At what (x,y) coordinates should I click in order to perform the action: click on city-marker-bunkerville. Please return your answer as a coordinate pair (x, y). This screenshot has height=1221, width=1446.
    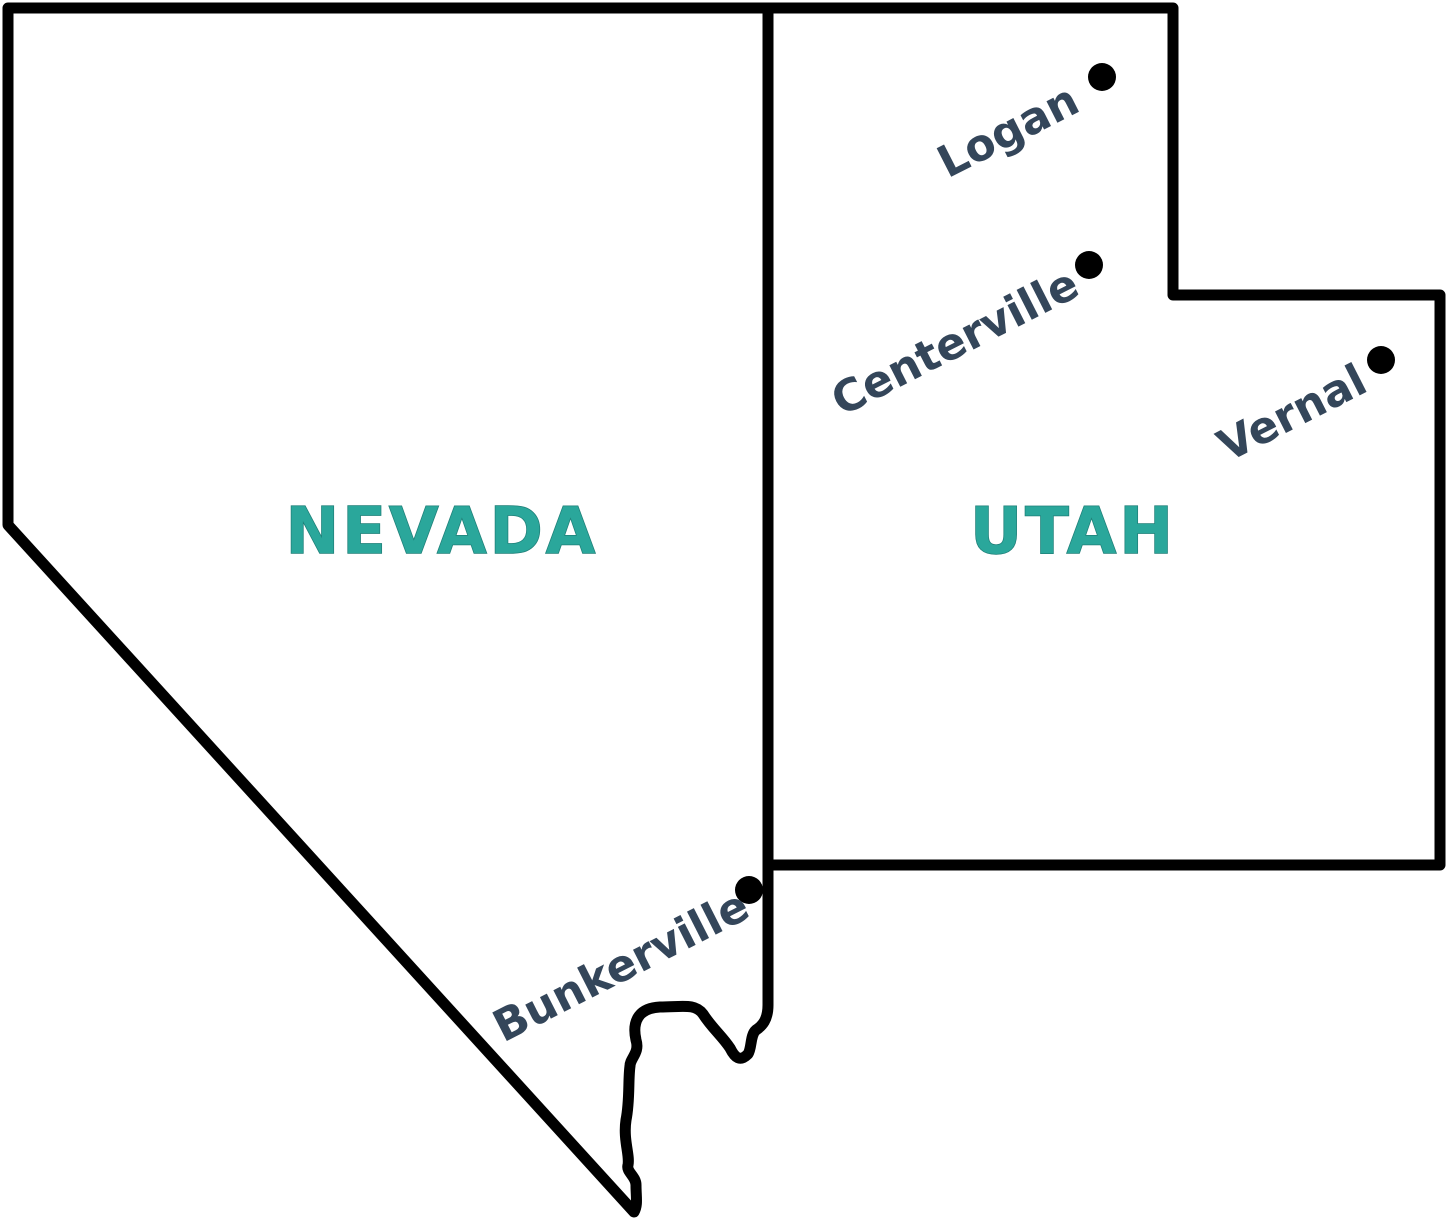
    Looking at the image, I should click on (749, 890).